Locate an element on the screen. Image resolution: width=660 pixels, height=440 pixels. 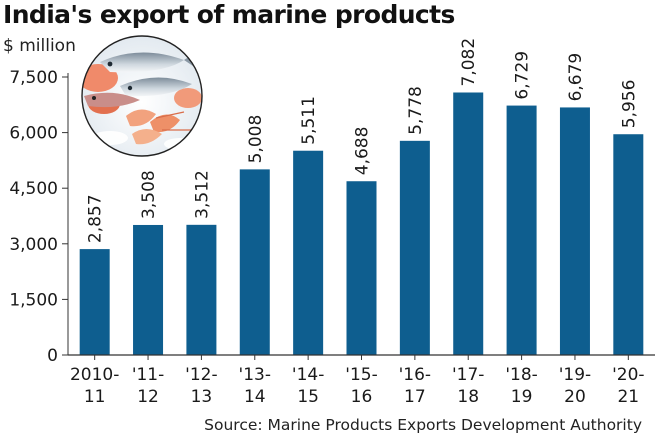
y-tick-label: 3,000 is located at coordinates (33, 245).